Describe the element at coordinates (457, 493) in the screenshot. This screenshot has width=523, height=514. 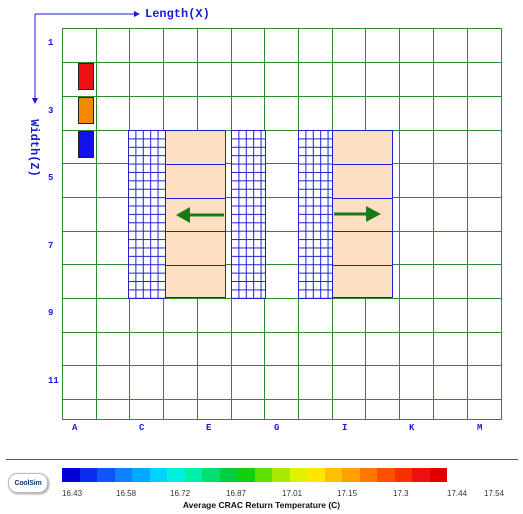
I see `legend-tick: 17.44` at that location.